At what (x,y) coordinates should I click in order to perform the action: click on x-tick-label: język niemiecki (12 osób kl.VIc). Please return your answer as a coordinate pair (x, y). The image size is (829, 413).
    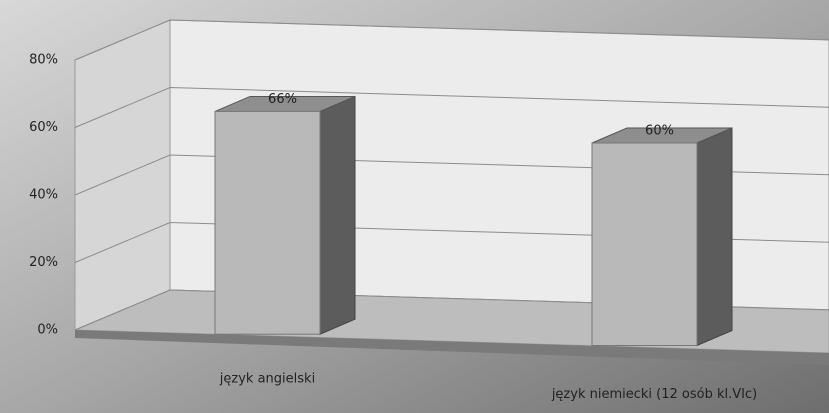
    Looking at the image, I should click on (654, 394).